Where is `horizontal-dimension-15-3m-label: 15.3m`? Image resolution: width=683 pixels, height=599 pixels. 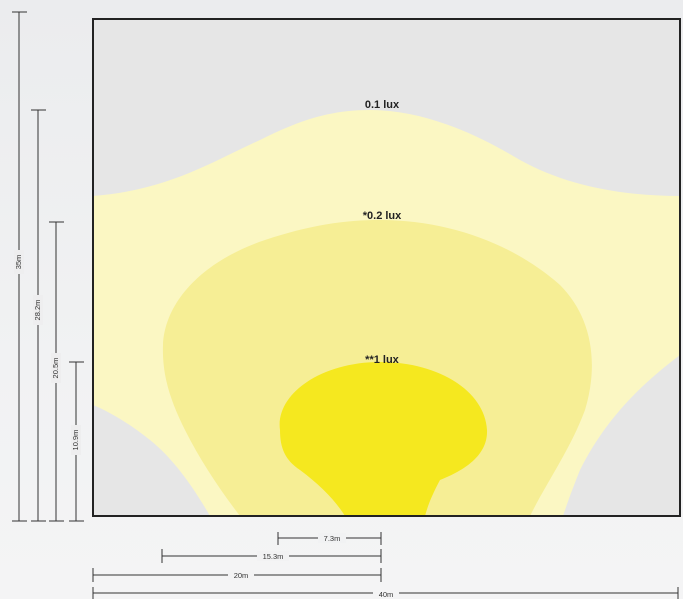 horizontal-dimension-15-3m-label: 15.3m is located at coordinates (273, 556).